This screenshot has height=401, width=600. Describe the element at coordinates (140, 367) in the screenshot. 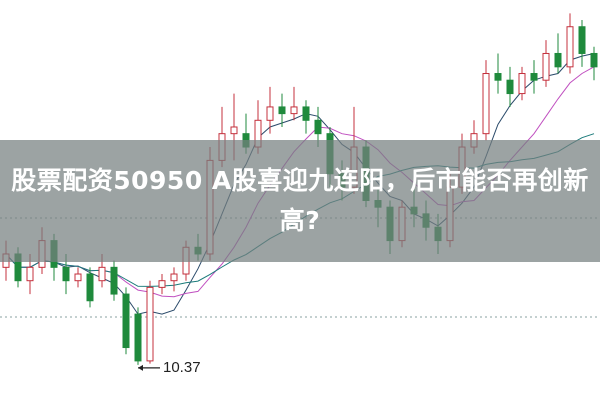

I see `low-price-arrowhead` at that location.